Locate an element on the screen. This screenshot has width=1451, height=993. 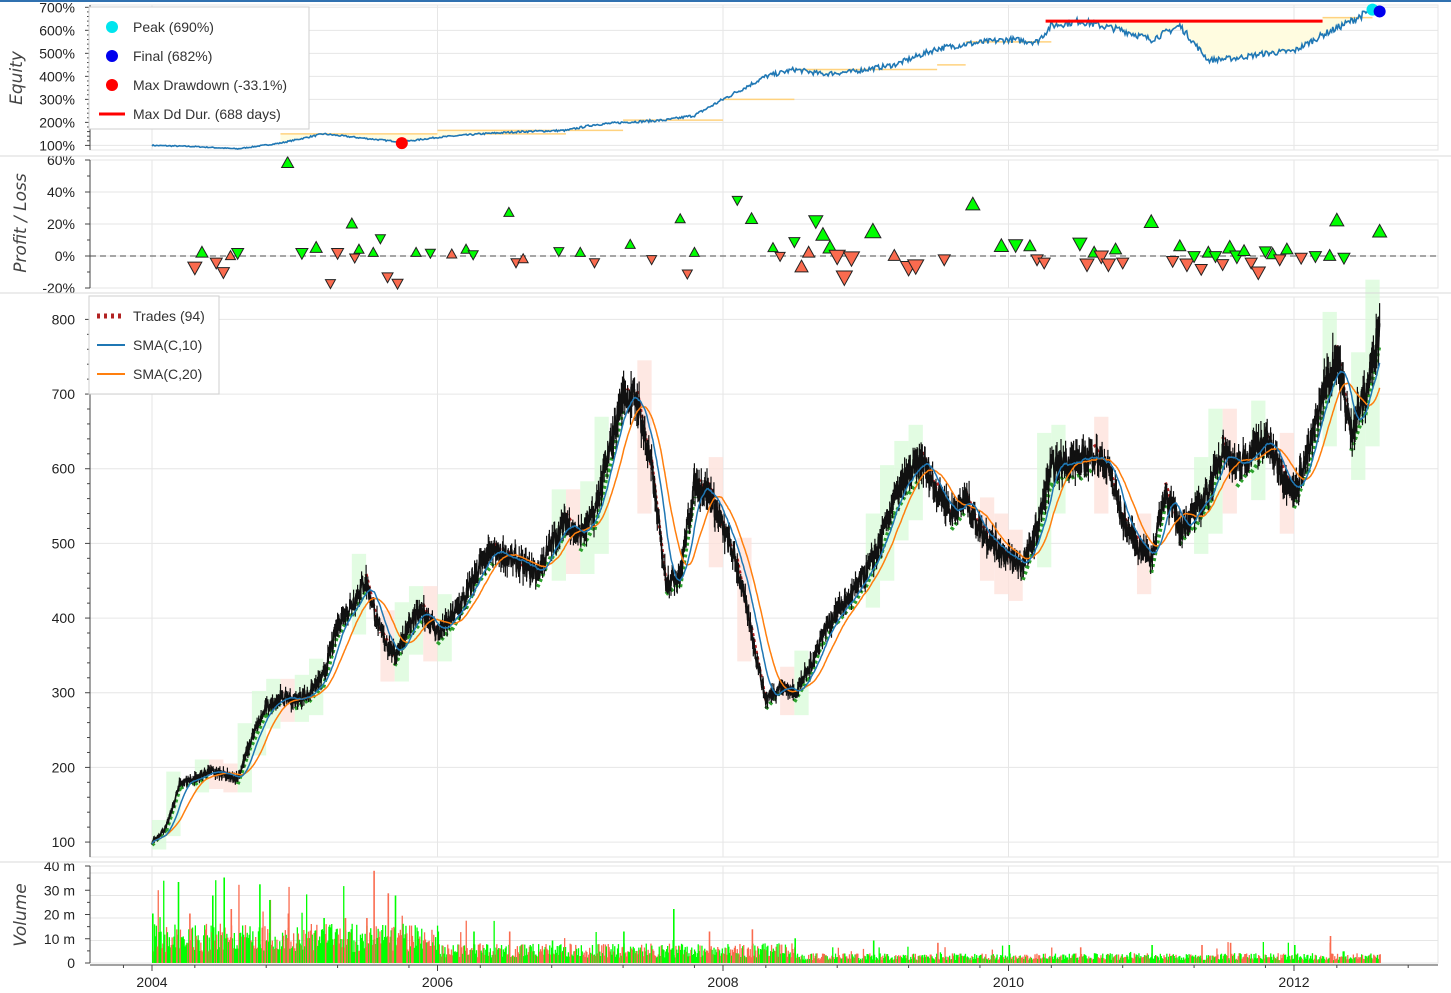
legend-max-drawdown-swatch is located at coordinates (112, 85).